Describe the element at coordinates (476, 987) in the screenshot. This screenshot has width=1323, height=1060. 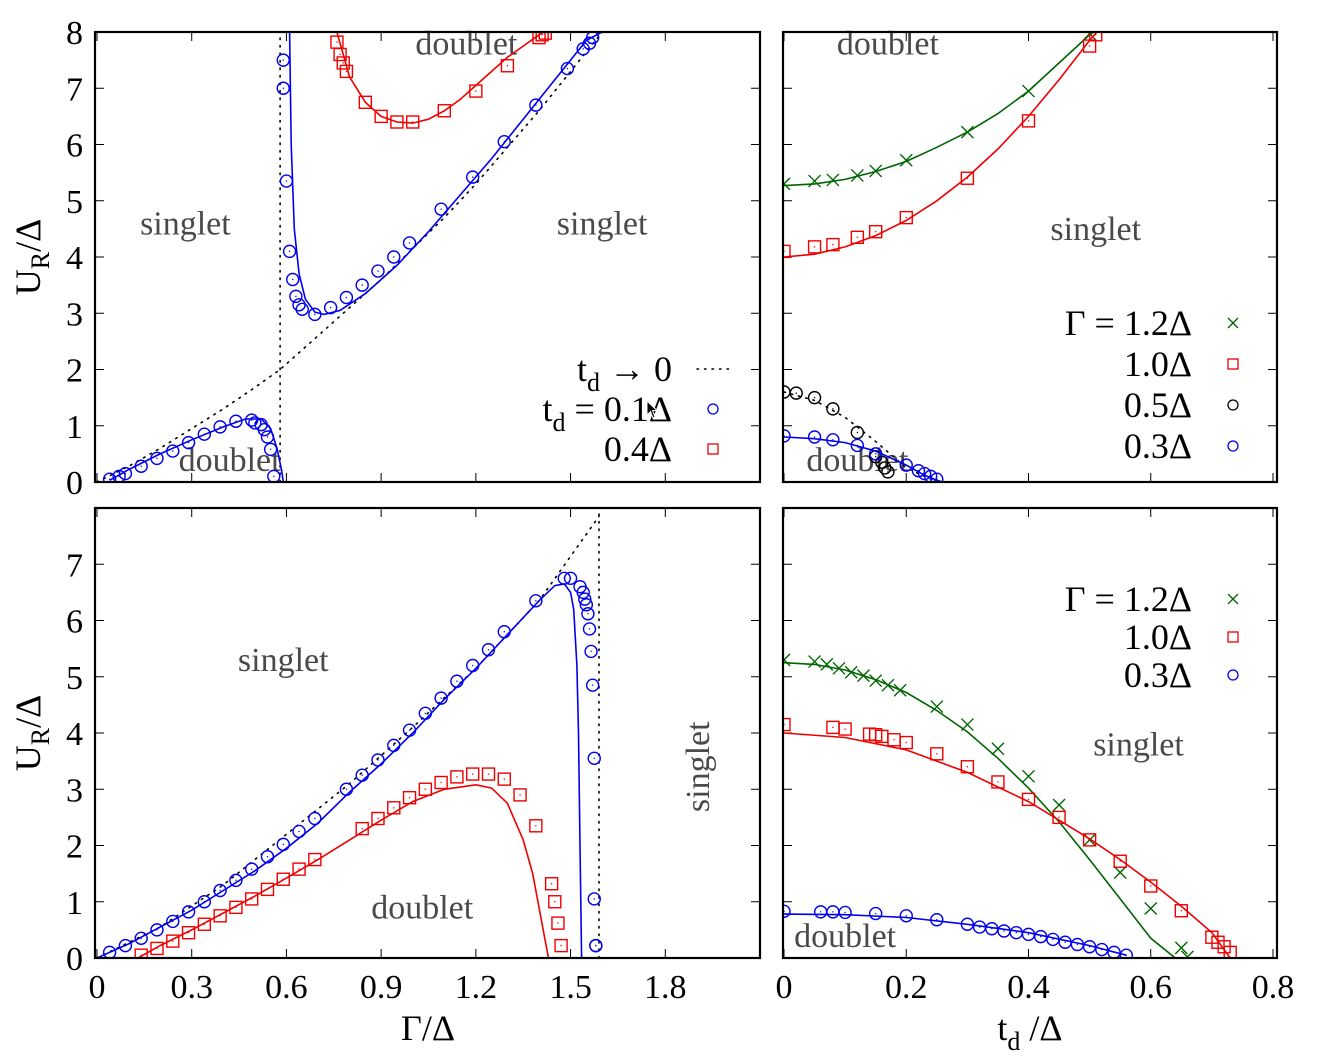
I see `x-tick-label: 1.2` at that location.